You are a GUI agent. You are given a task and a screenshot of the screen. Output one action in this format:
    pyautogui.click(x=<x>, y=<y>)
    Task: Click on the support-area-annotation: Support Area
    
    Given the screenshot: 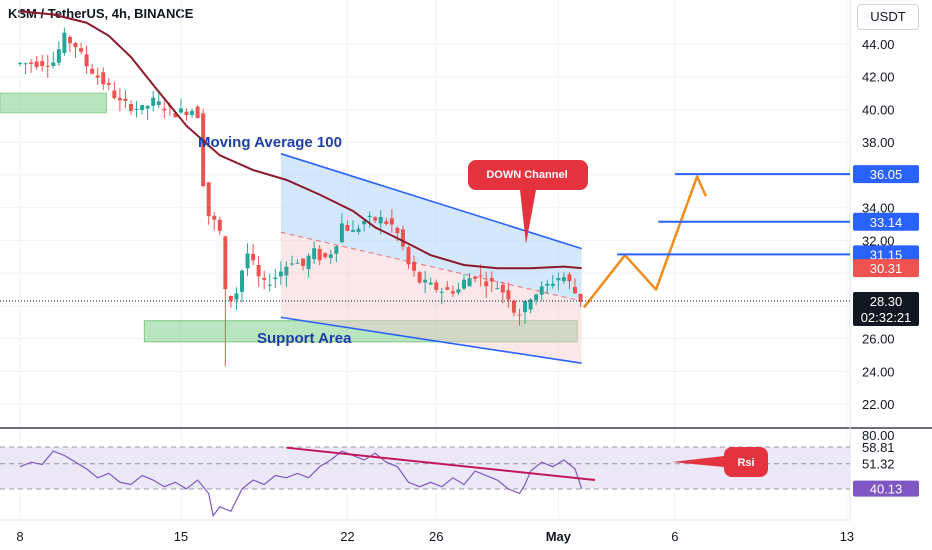 What is the action you would take?
    pyautogui.click(x=304, y=338)
    